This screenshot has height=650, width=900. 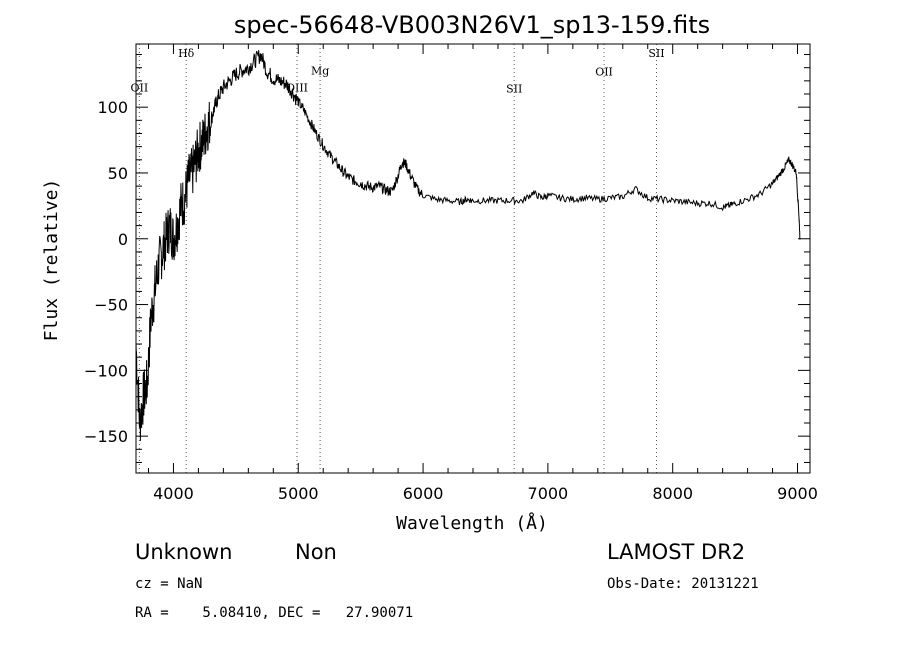 What do you see at coordinates (51, 260) in the screenshot?
I see `y-axis-label: Flux (relative)` at bounding box center [51, 260].